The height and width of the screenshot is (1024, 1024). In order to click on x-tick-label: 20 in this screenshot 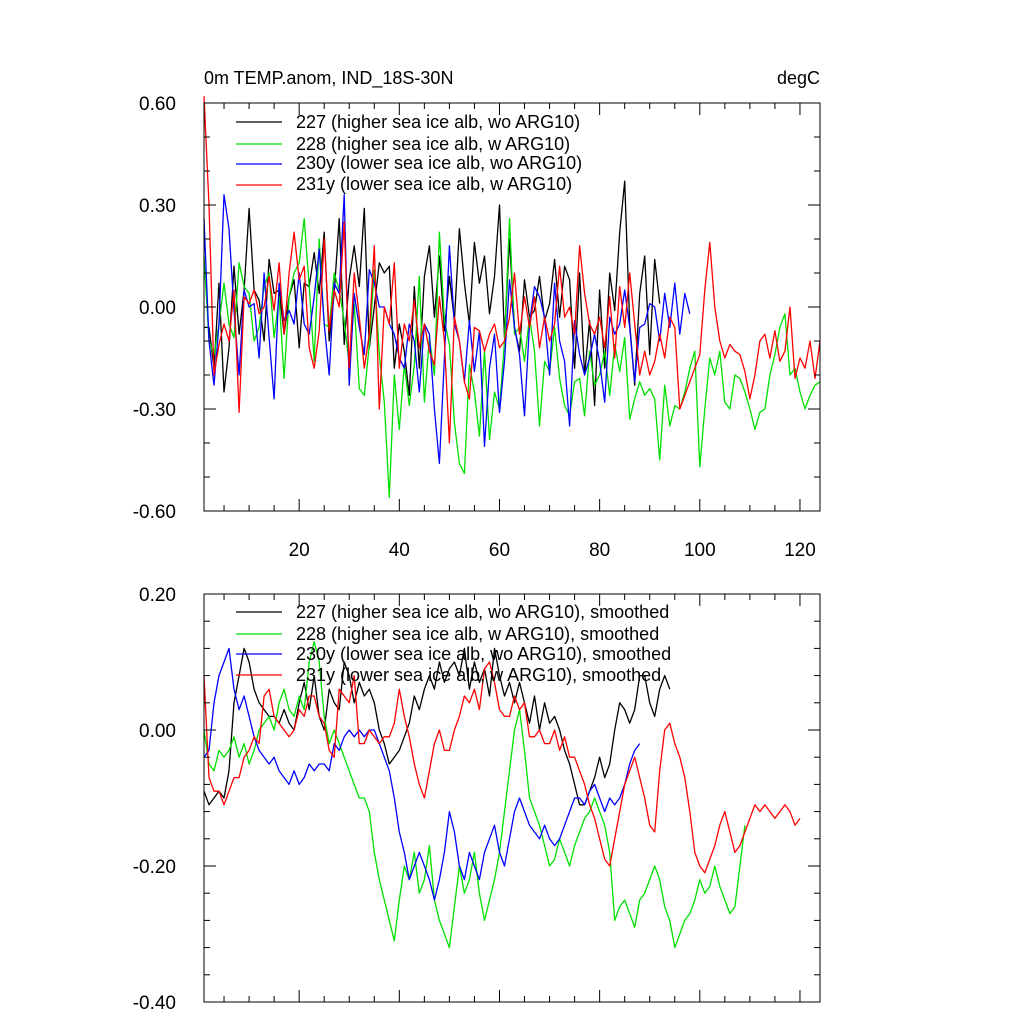, I will do `click(299, 550)`.